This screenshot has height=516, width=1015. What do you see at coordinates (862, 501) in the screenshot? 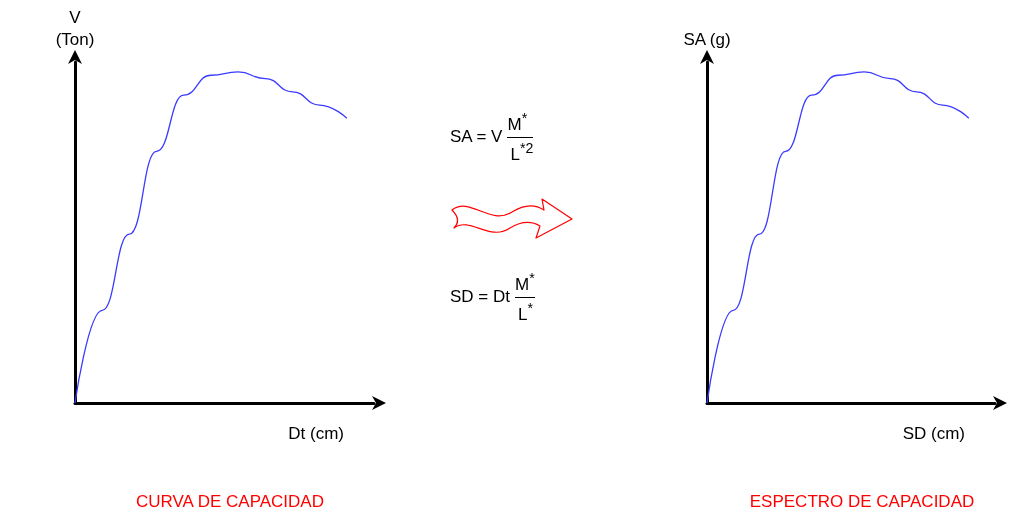
I see `text: ESPECTRO DE CAPACIDAD` at bounding box center [862, 501].